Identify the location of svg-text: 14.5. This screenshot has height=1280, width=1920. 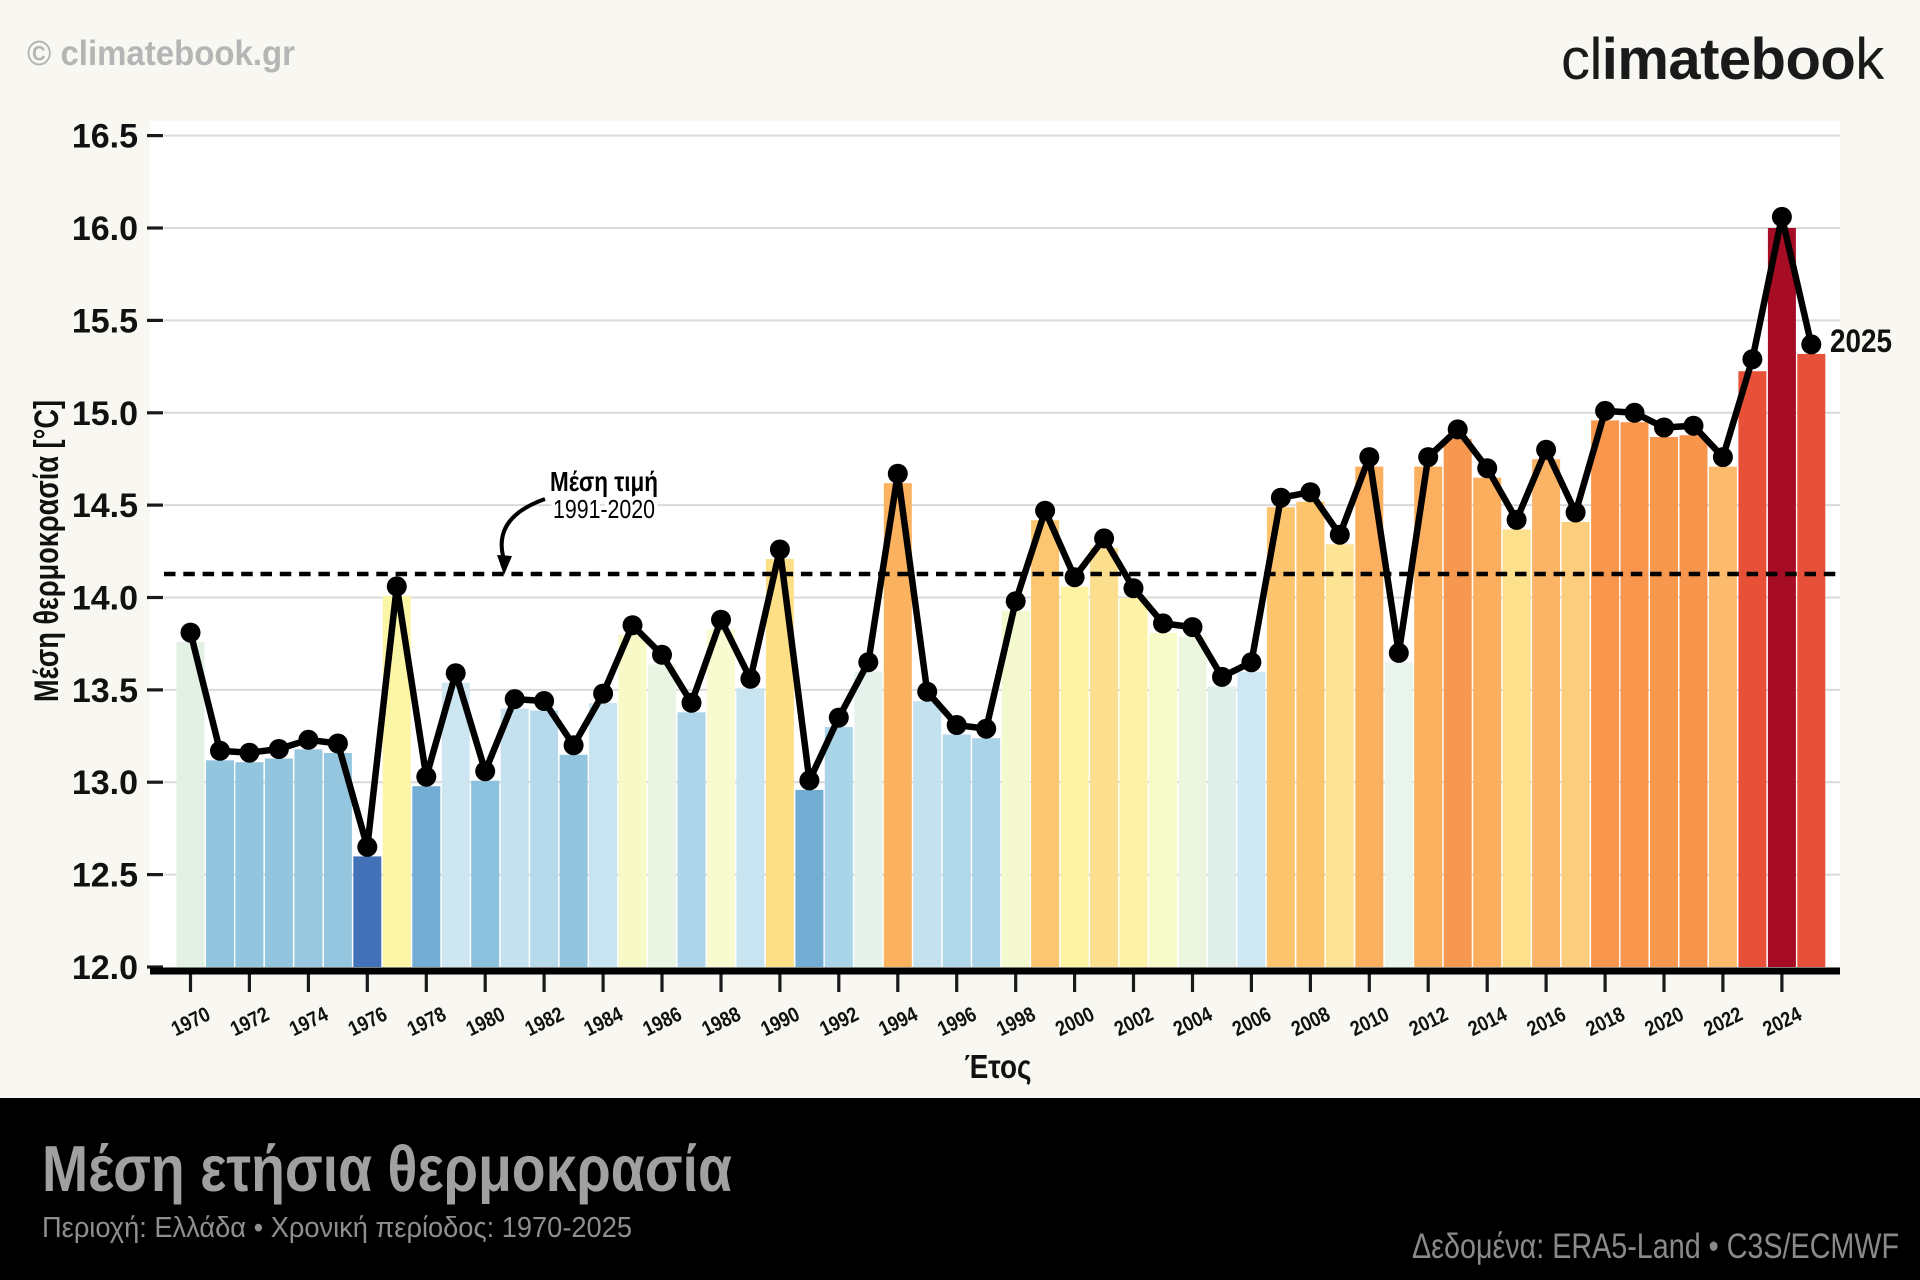
(105, 506).